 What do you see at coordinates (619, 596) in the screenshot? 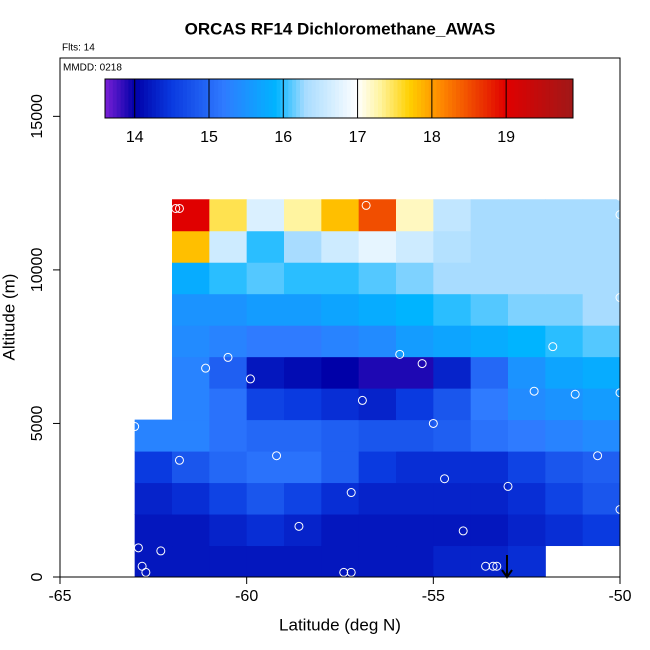
I see `x-tick-label: -50` at bounding box center [619, 596].